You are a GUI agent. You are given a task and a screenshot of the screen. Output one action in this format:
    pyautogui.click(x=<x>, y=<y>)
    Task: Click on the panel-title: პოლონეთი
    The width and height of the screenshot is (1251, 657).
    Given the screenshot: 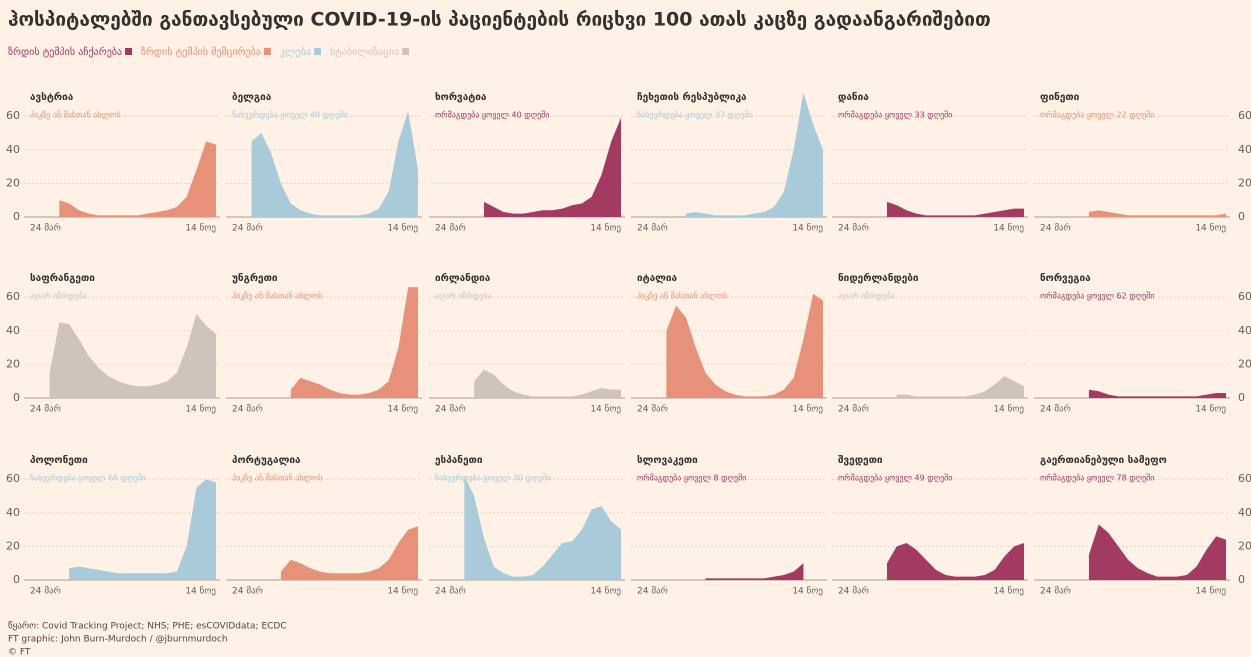 What is the action you would take?
    pyautogui.click(x=59, y=460)
    